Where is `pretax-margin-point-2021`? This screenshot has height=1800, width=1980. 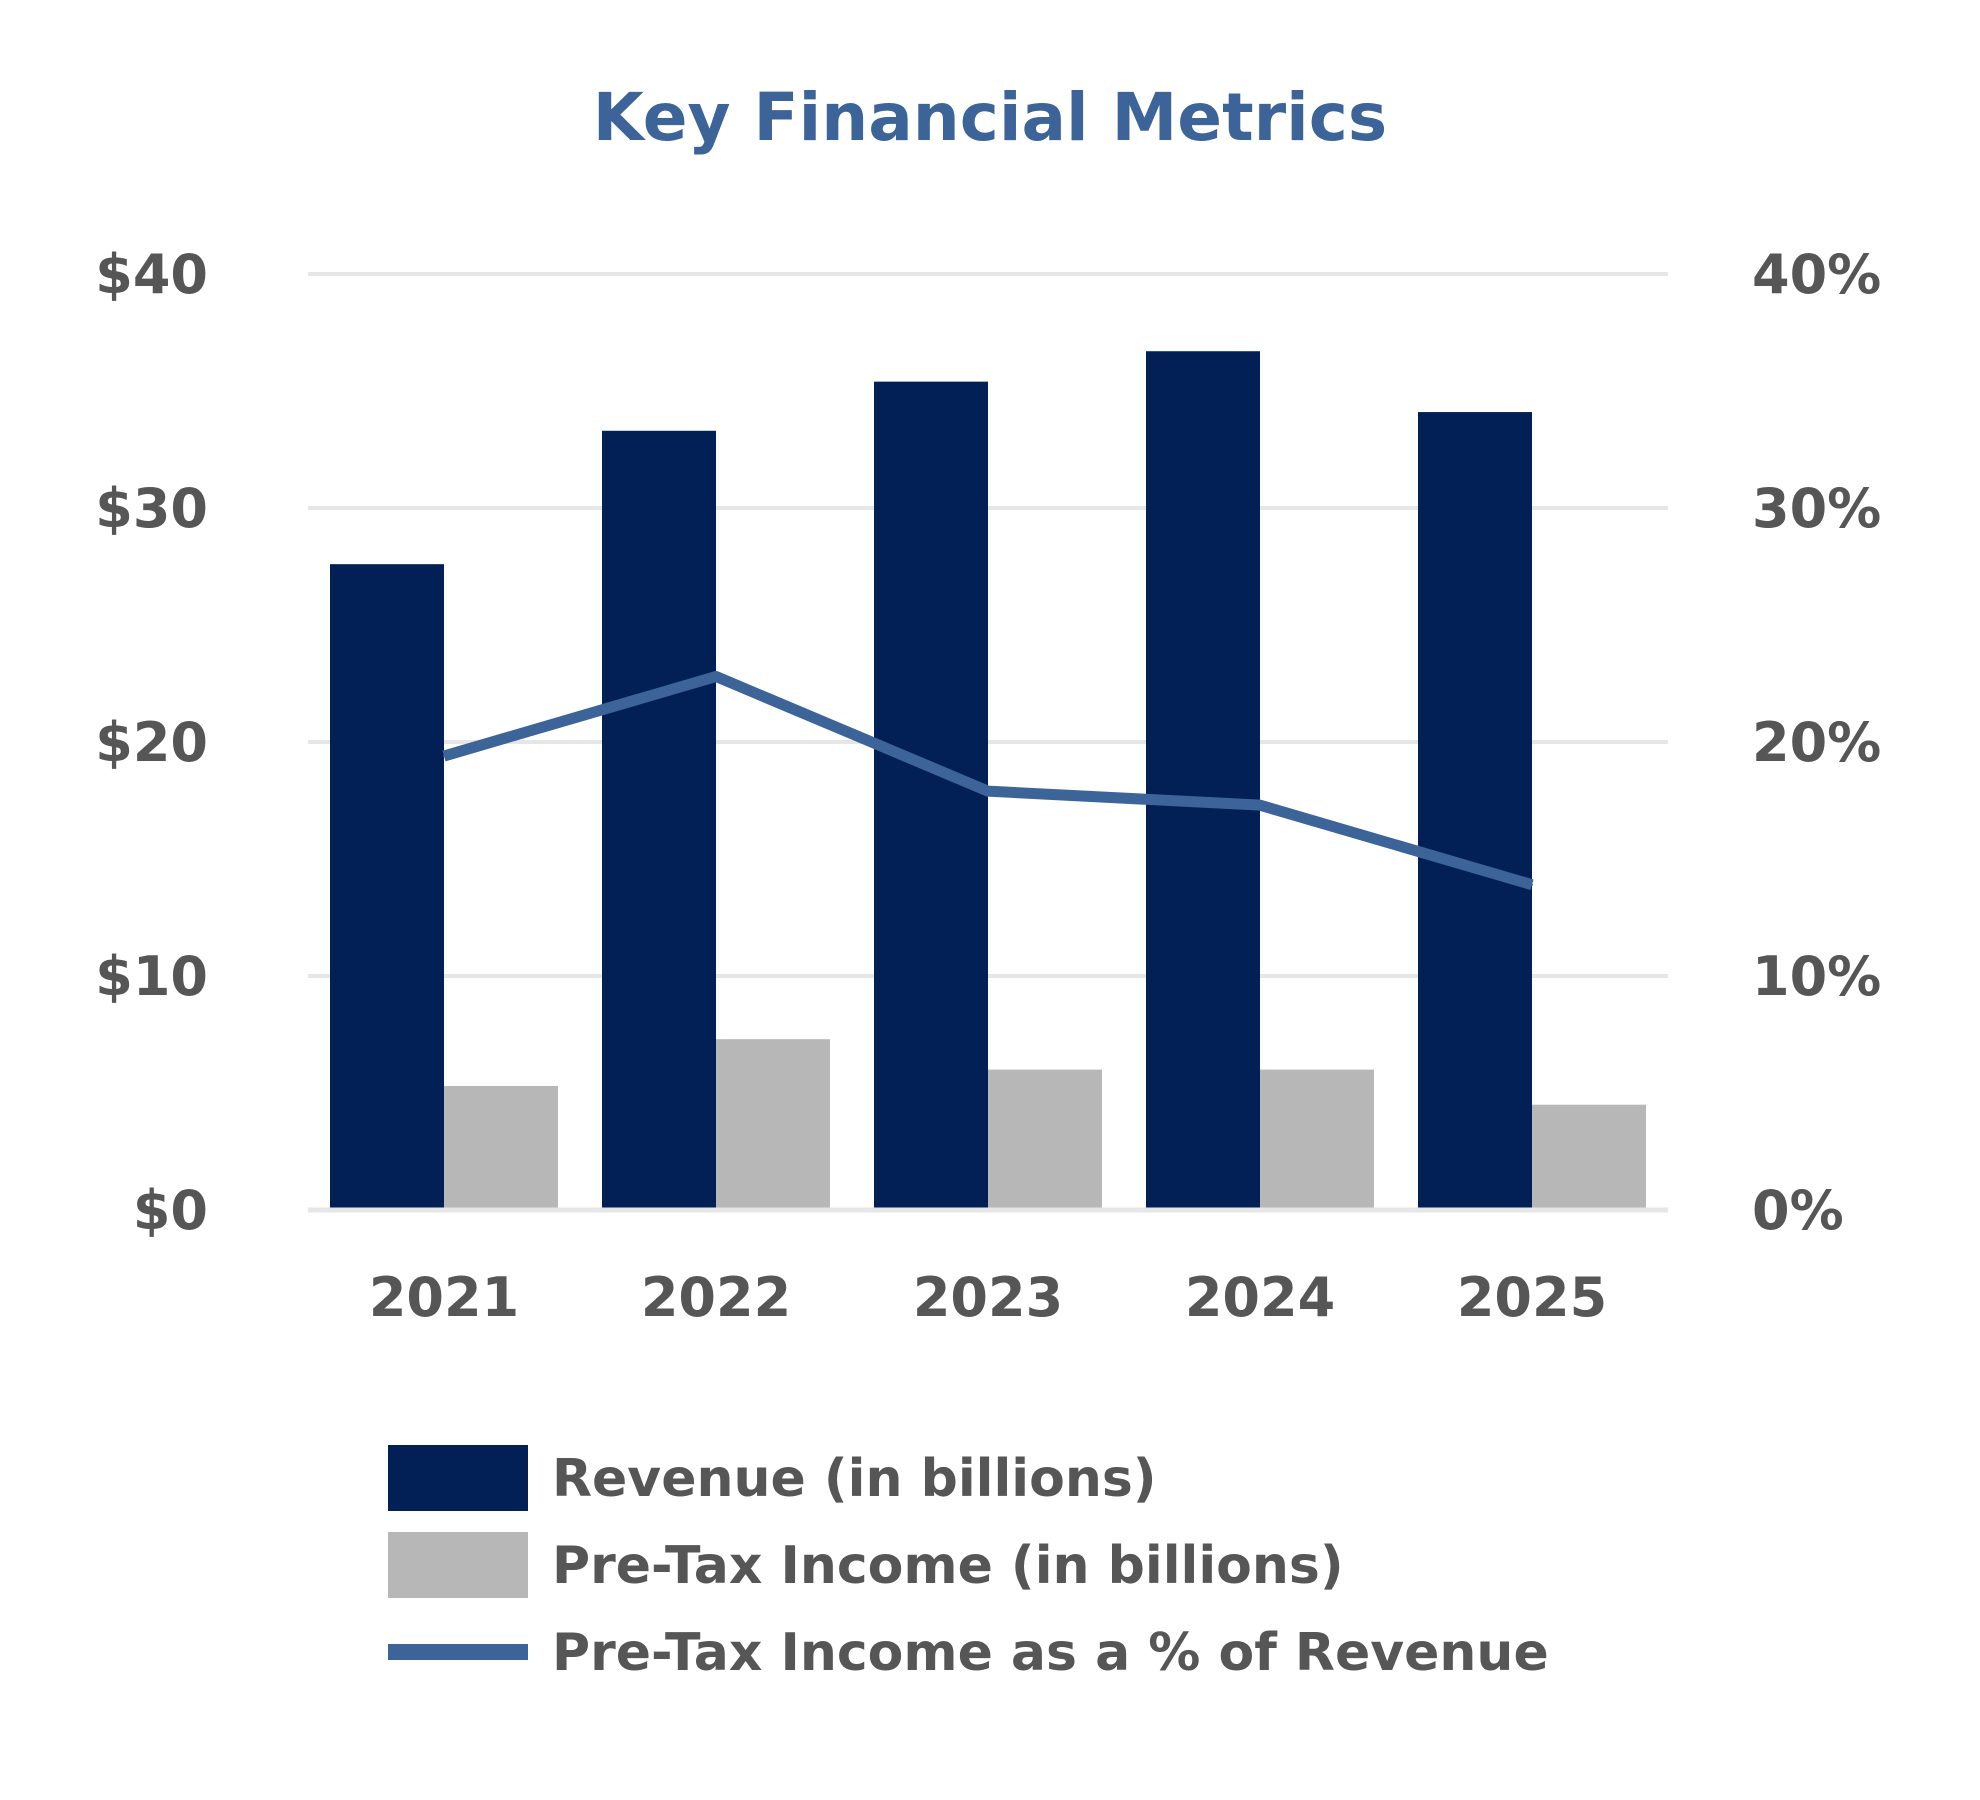
pretax-margin-point-2021 is located at coordinates (444, 756).